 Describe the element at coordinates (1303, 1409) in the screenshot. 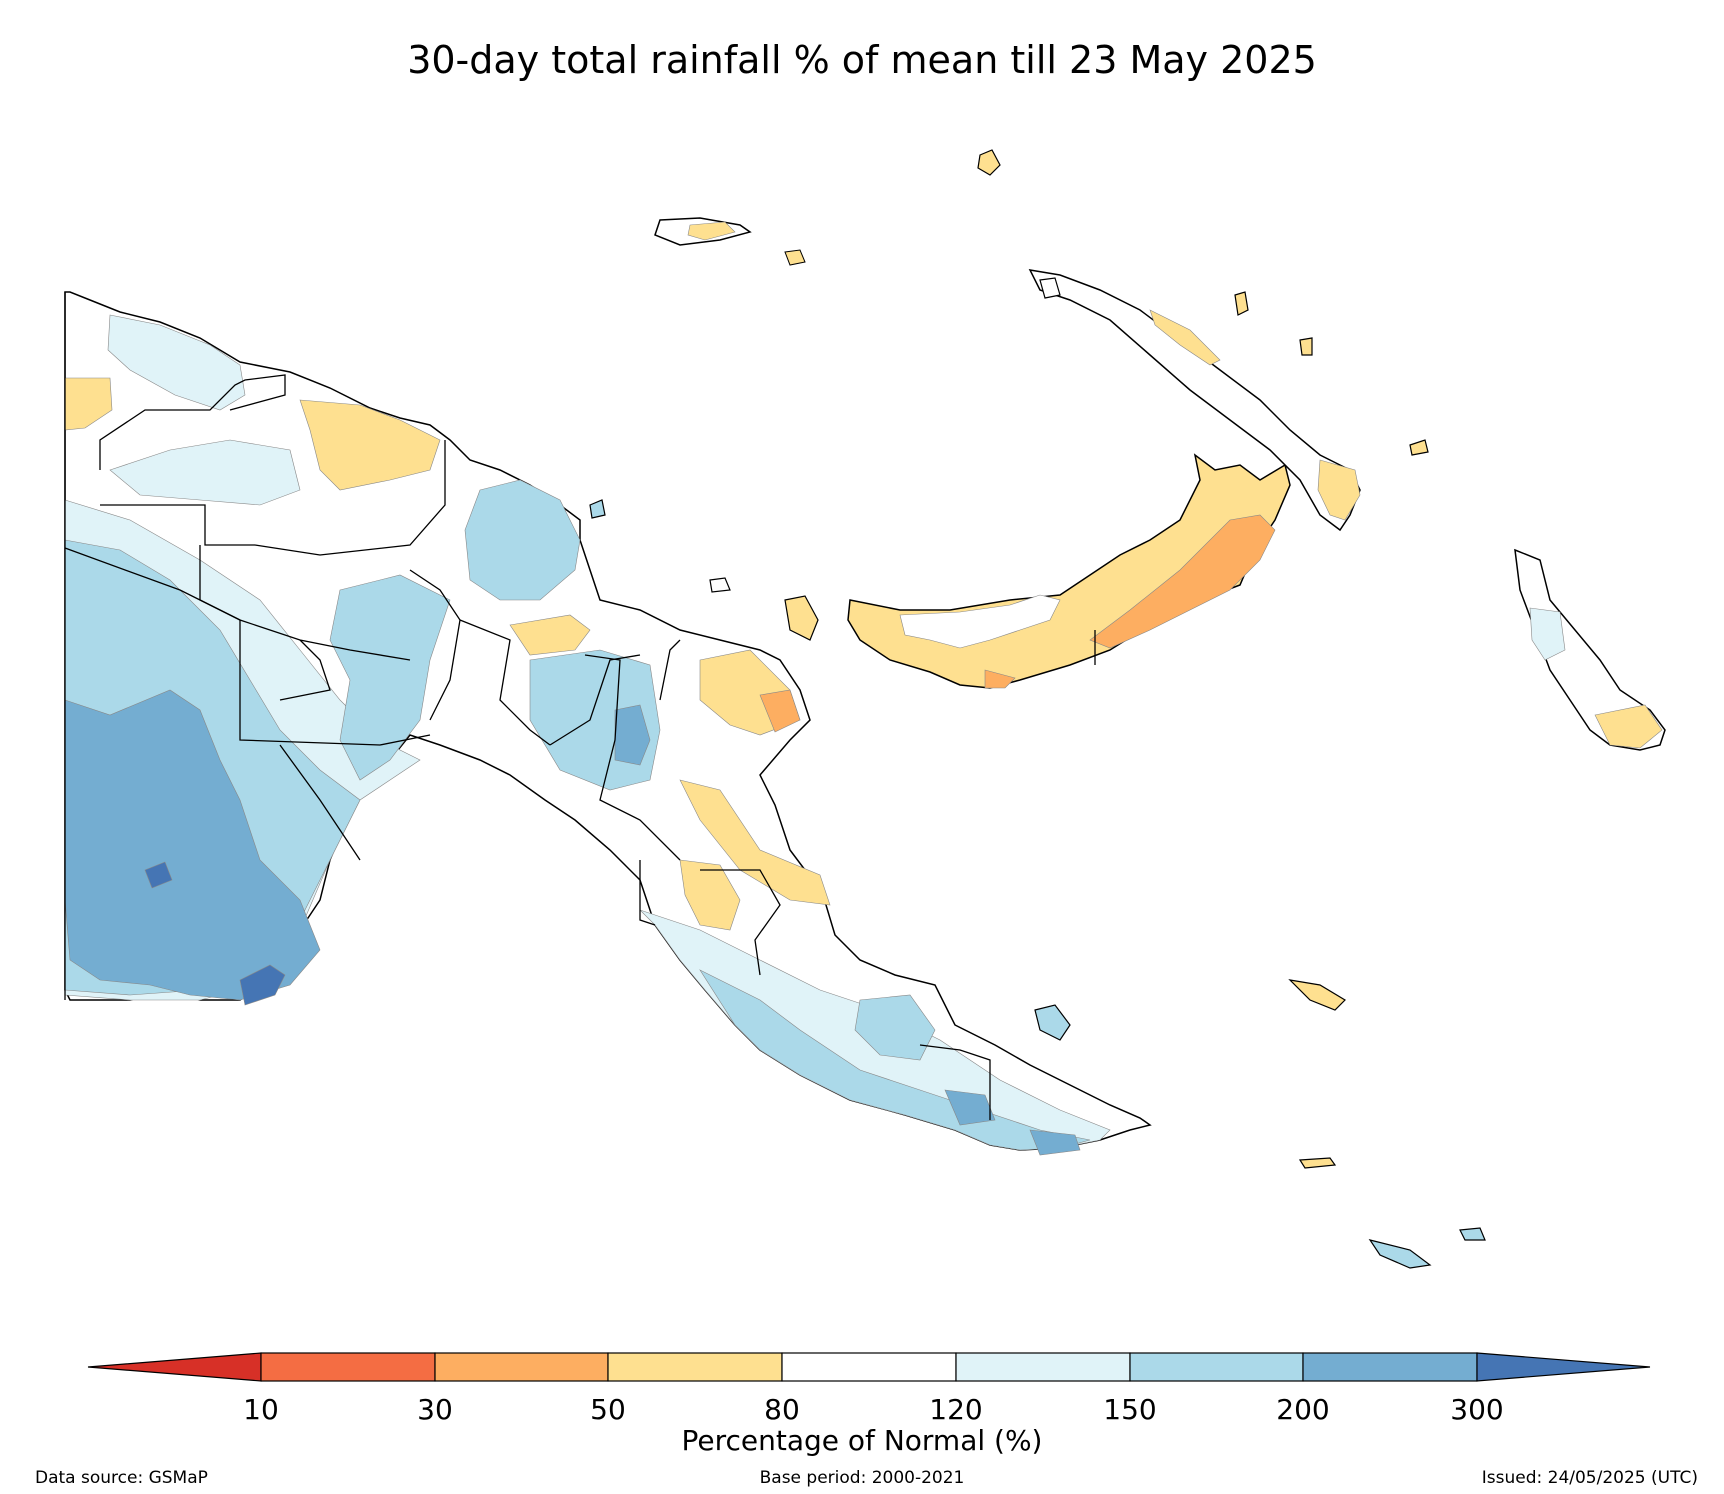

I see `colorbar-tick-200: 200` at that location.